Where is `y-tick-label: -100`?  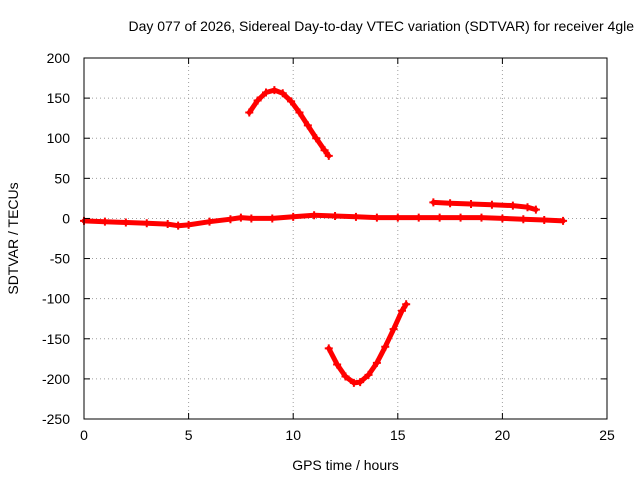 y-tick-label: -100 is located at coordinates (56, 299).